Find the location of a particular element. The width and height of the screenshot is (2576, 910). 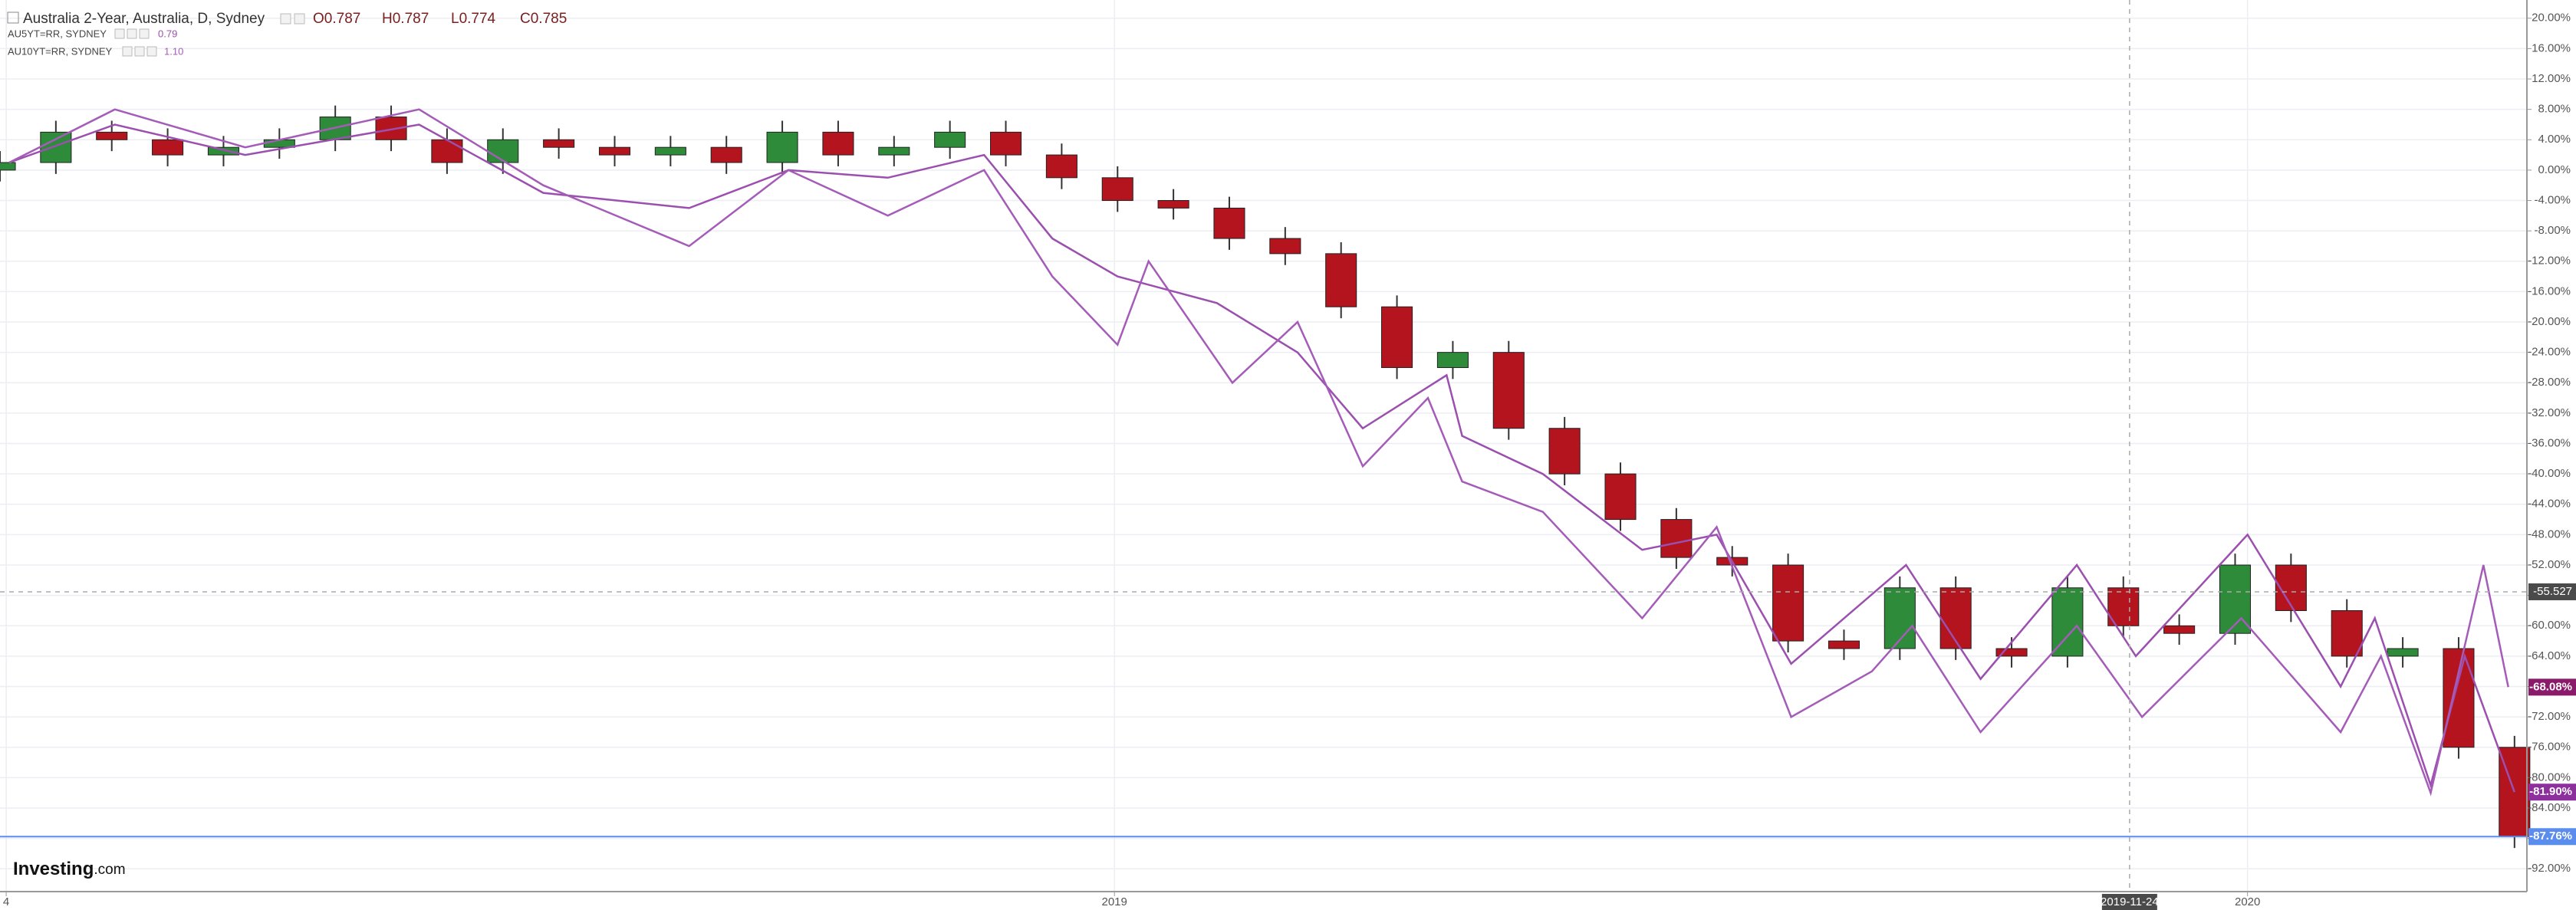

y-tick-label: -8.00% is located at coordinates (2552, 231).